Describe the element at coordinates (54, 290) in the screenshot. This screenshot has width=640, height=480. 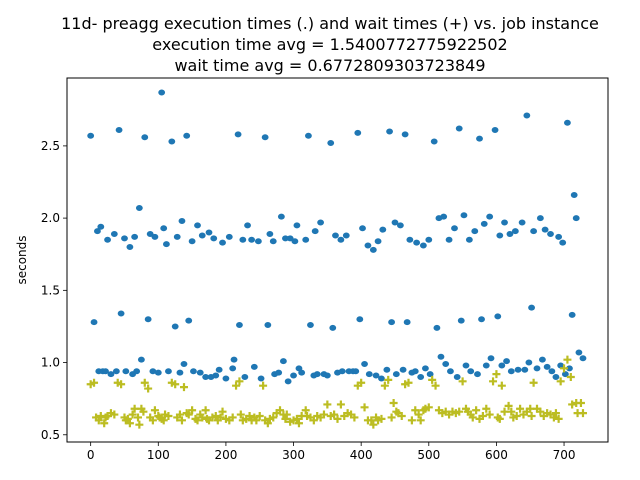
I see `y-axis: 0.5 1.0 1.5 2.0 2.5` at that location.